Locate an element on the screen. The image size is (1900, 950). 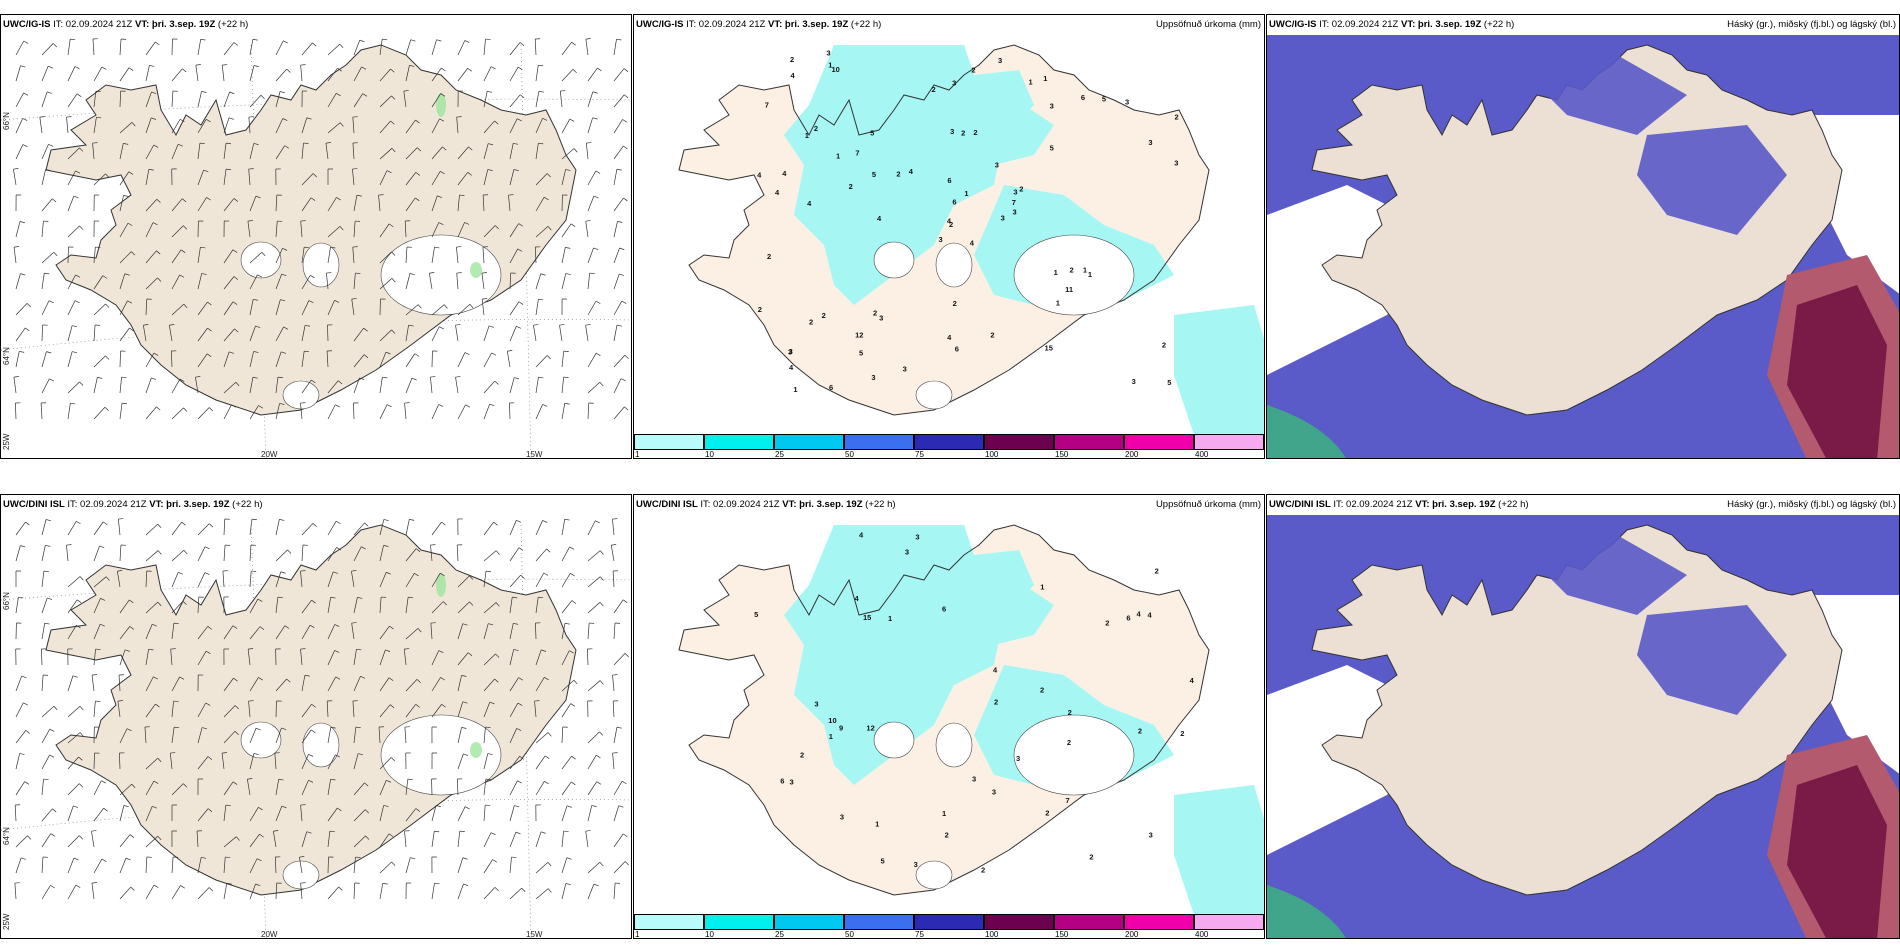
colorbar-tick: 400 is located at coordinates (1202, 454).